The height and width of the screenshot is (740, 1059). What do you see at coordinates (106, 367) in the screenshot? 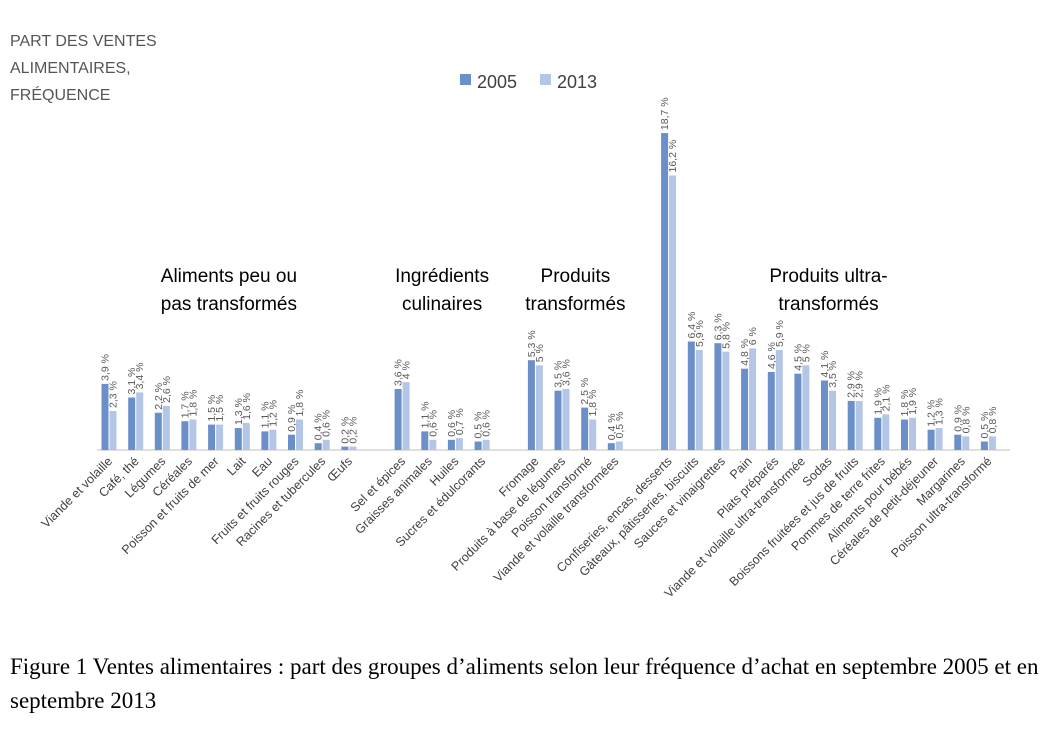
I see `value-label-2005: 3,9 %` at bounding box center [106, 367].